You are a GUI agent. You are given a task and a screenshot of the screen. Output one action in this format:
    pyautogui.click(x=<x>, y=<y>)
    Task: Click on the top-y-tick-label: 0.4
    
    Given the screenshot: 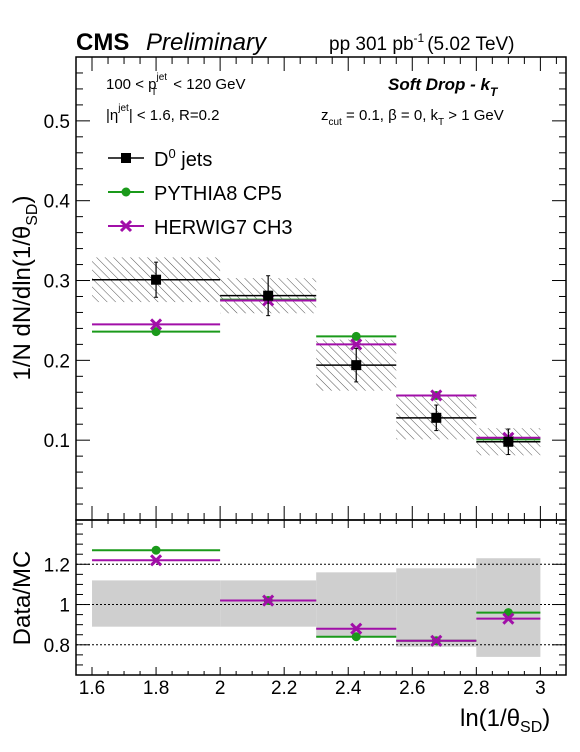 What is the action you would take?
    pyautogui.click(x=57, y=202)
    